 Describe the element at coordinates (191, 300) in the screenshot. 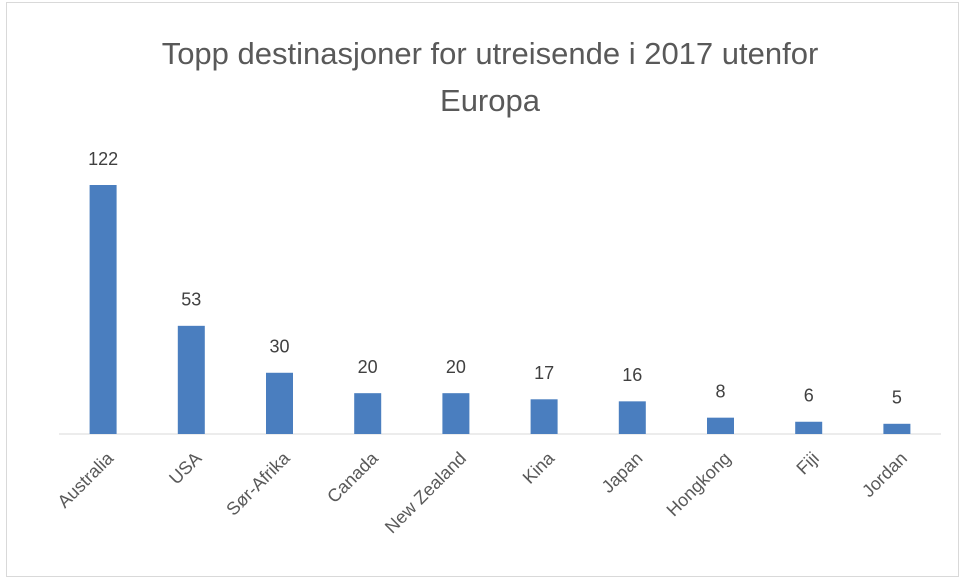

I see `data-label: 53` at that location.